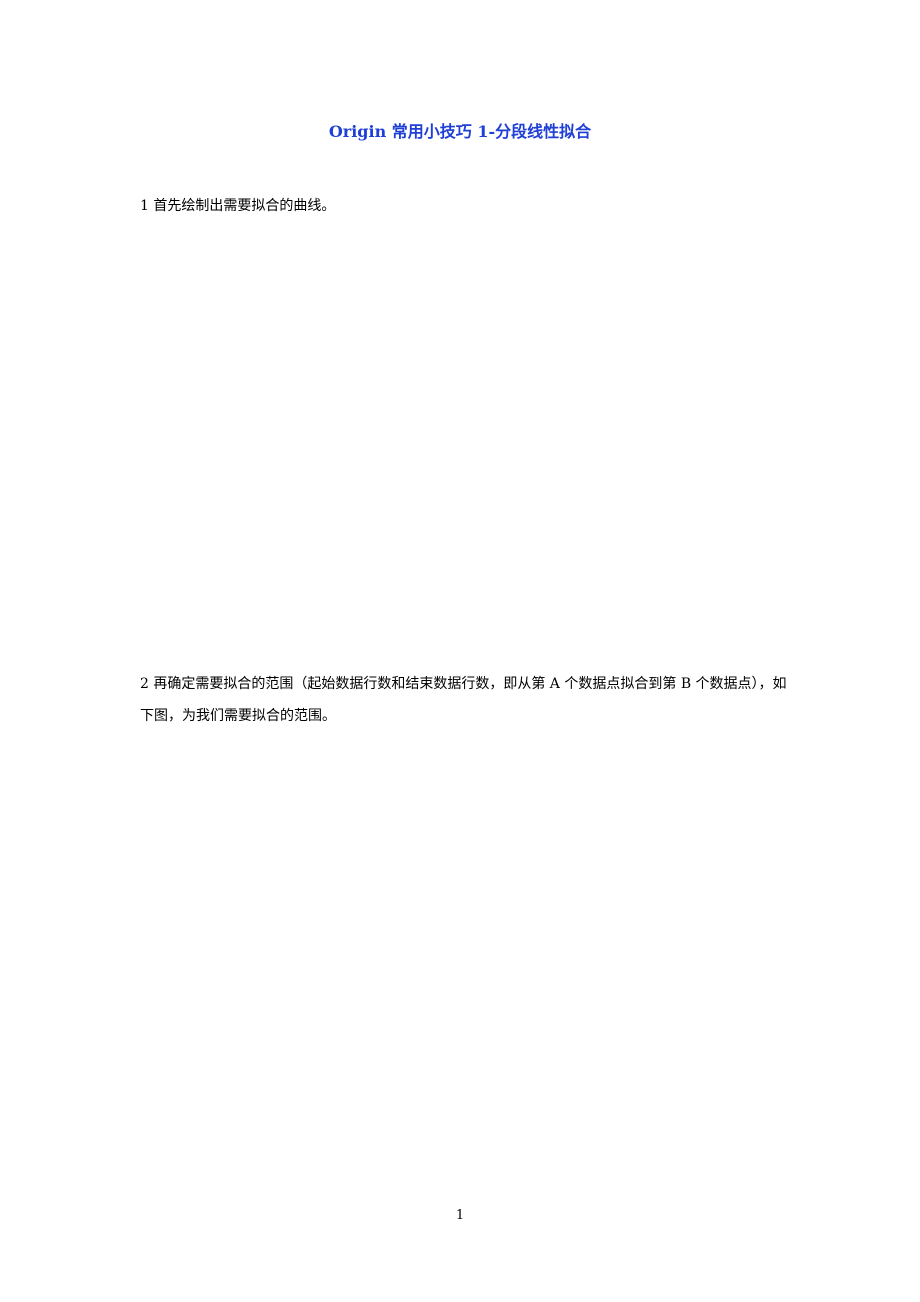  What do you see at coordinates (239, 928) in the screenshot?
I see `chart2-y-label-part: ln(` at bounding box center [239, 928].